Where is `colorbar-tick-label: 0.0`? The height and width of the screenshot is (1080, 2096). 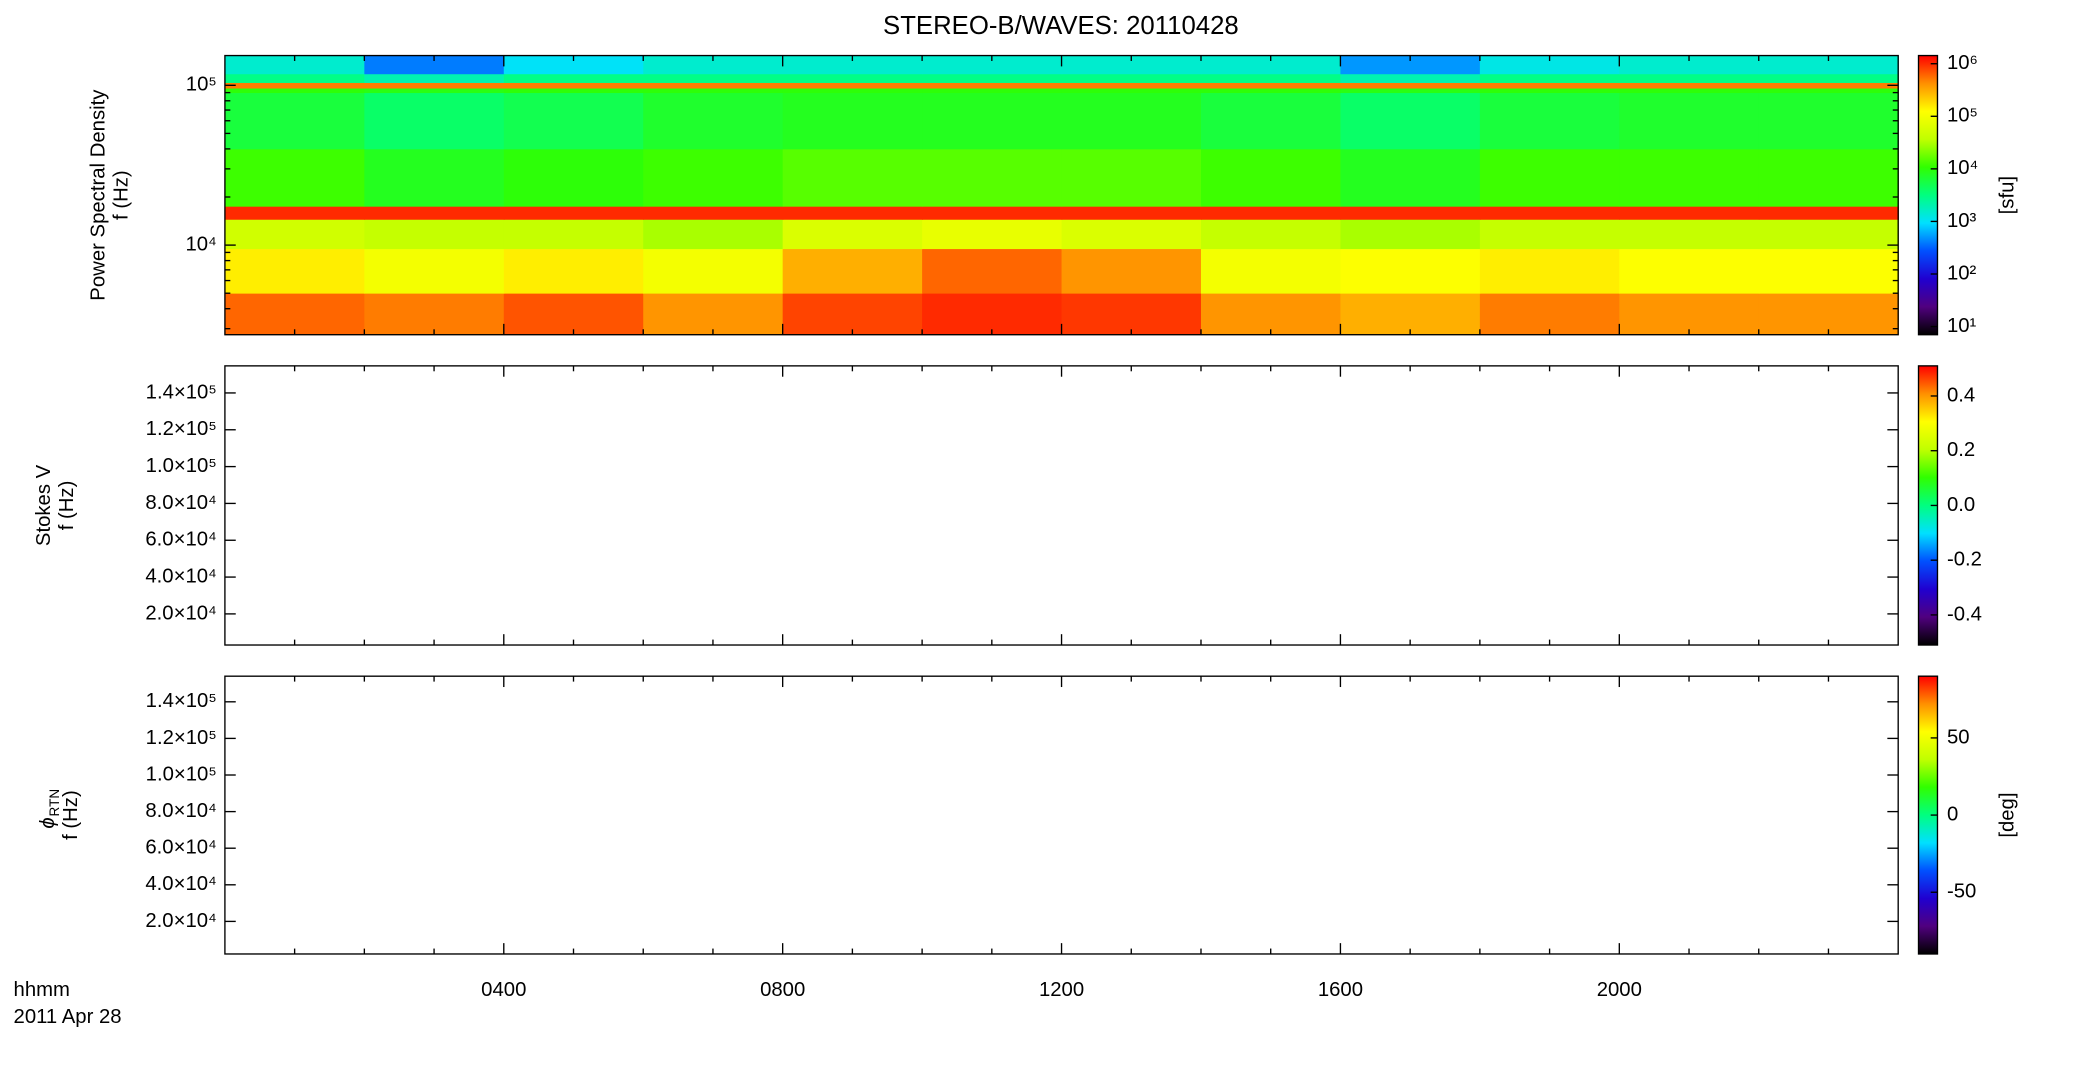 colorbar-tick-label: 0.0 is located at coordinates (1961, 505).